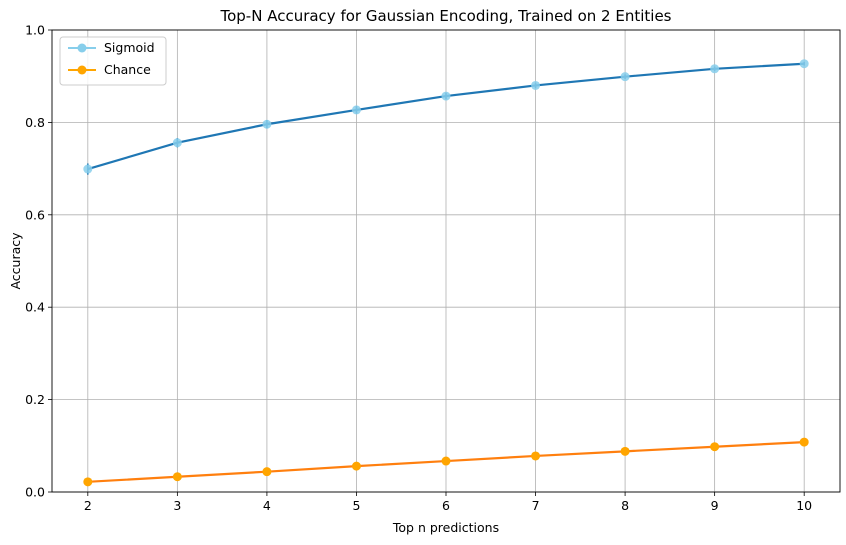 This screenshot has width=846, height=545. I want to click on x-tick-label: 4, so click(267, 505).